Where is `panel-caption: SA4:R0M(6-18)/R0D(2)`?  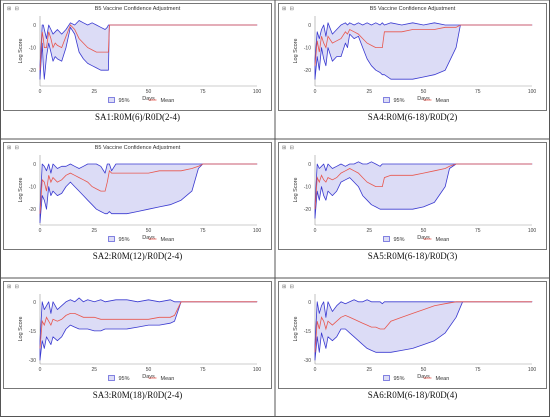 panel-caption: SA4:R0M(6-18)/R0D(2) is located at coordinates (412, 117).